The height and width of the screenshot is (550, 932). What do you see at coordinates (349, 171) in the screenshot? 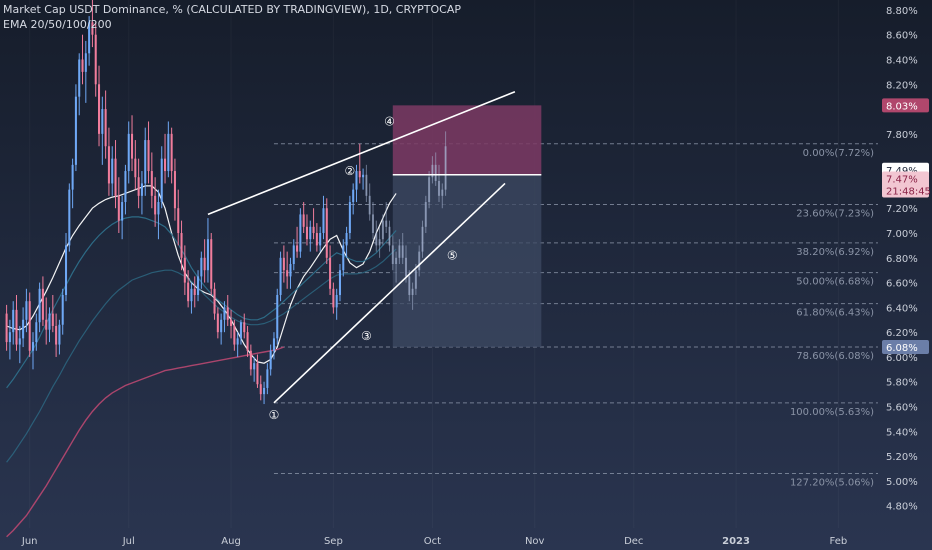
I see `wave-label: ②` at bounding box center [349, 171].